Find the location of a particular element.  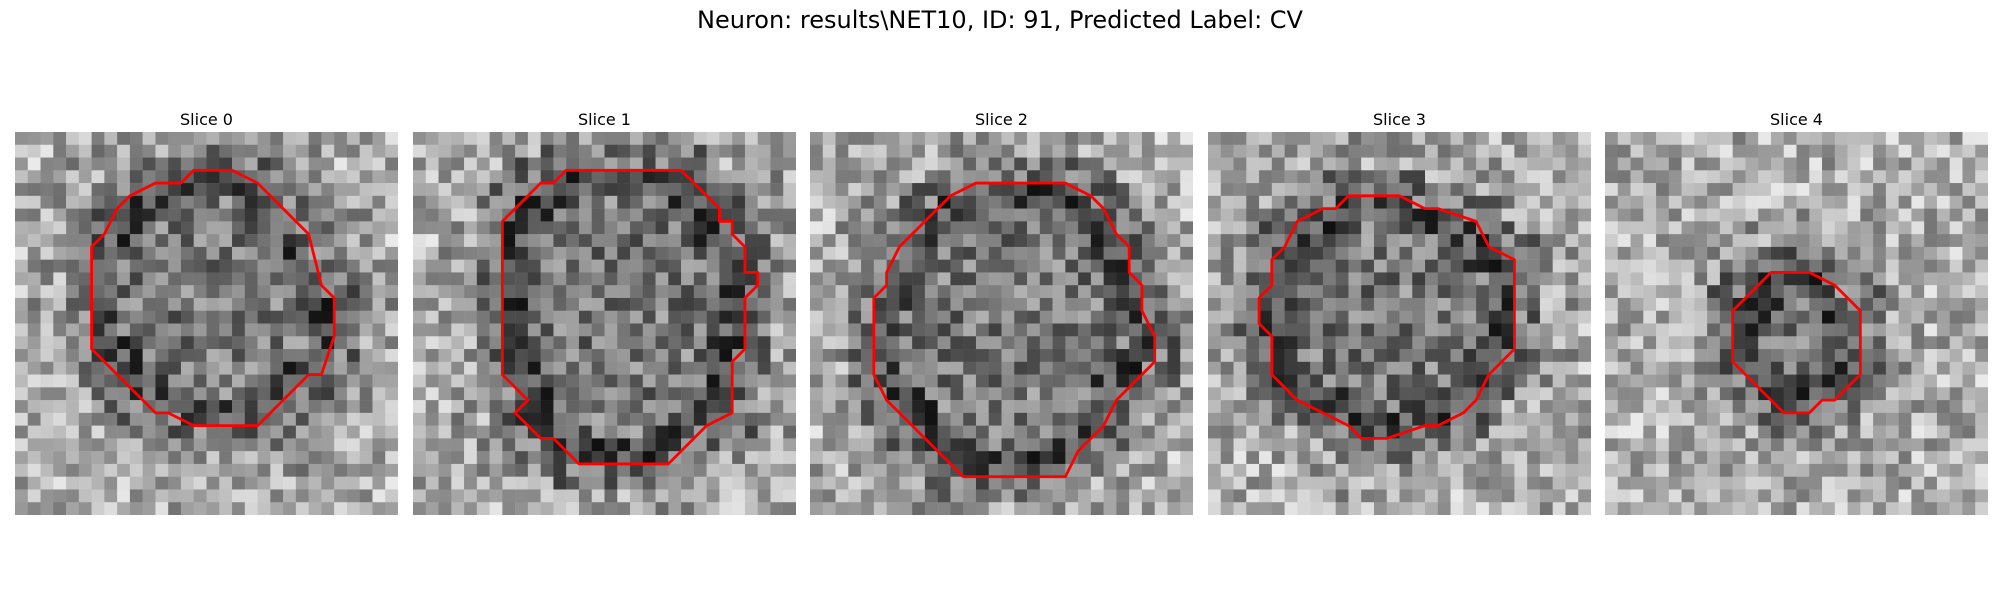

pixel-grid is located at coordinates (1001, 323).